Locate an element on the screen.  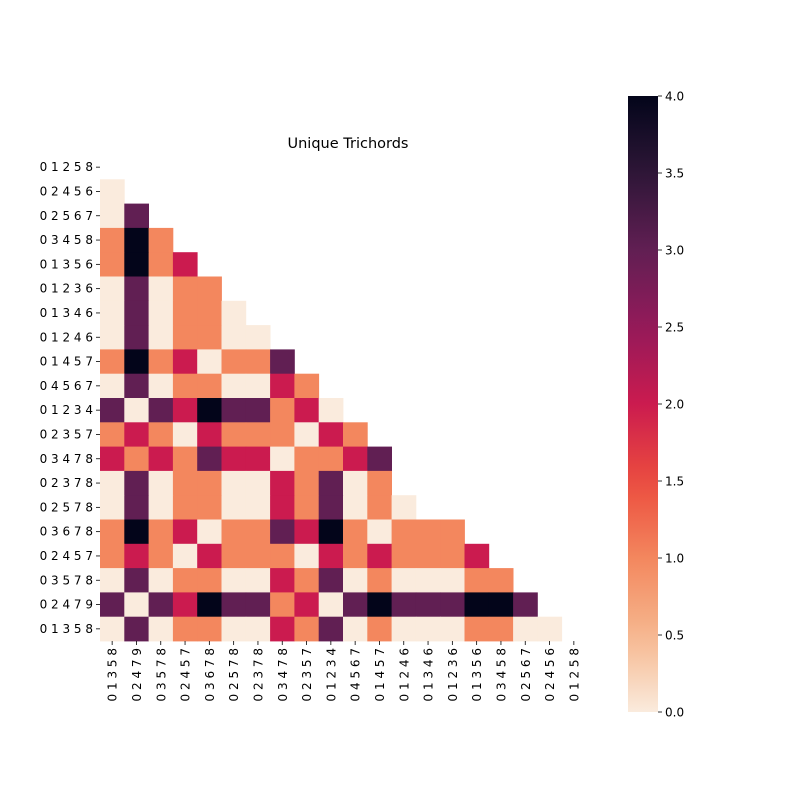
colorbar-tick-label: 3.5 is located at coordinates (674, 174).